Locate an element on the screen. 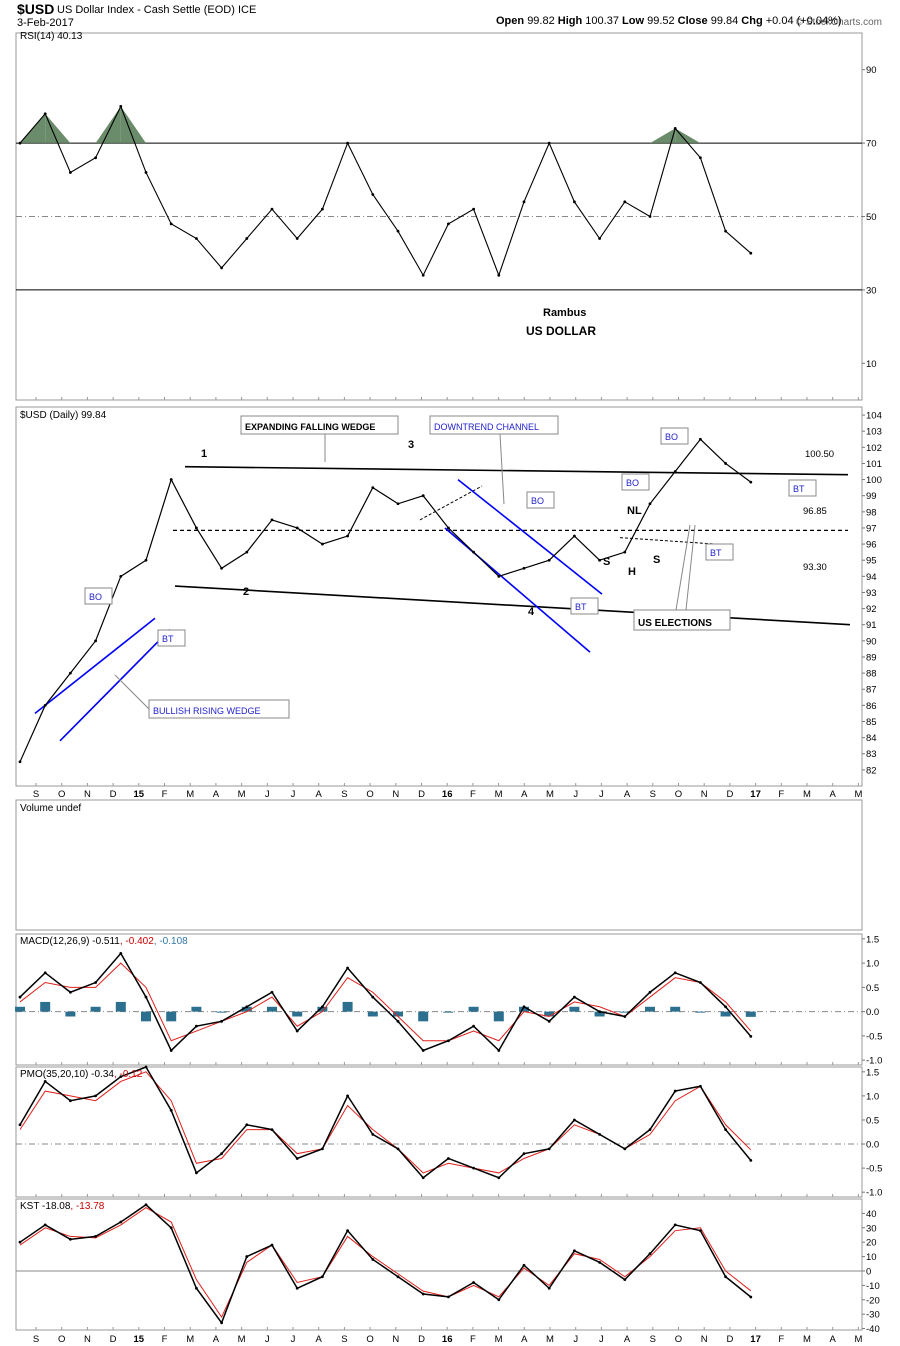  kst-title: KST -18.08, -13.78 is located at coordinates (62, 1206).